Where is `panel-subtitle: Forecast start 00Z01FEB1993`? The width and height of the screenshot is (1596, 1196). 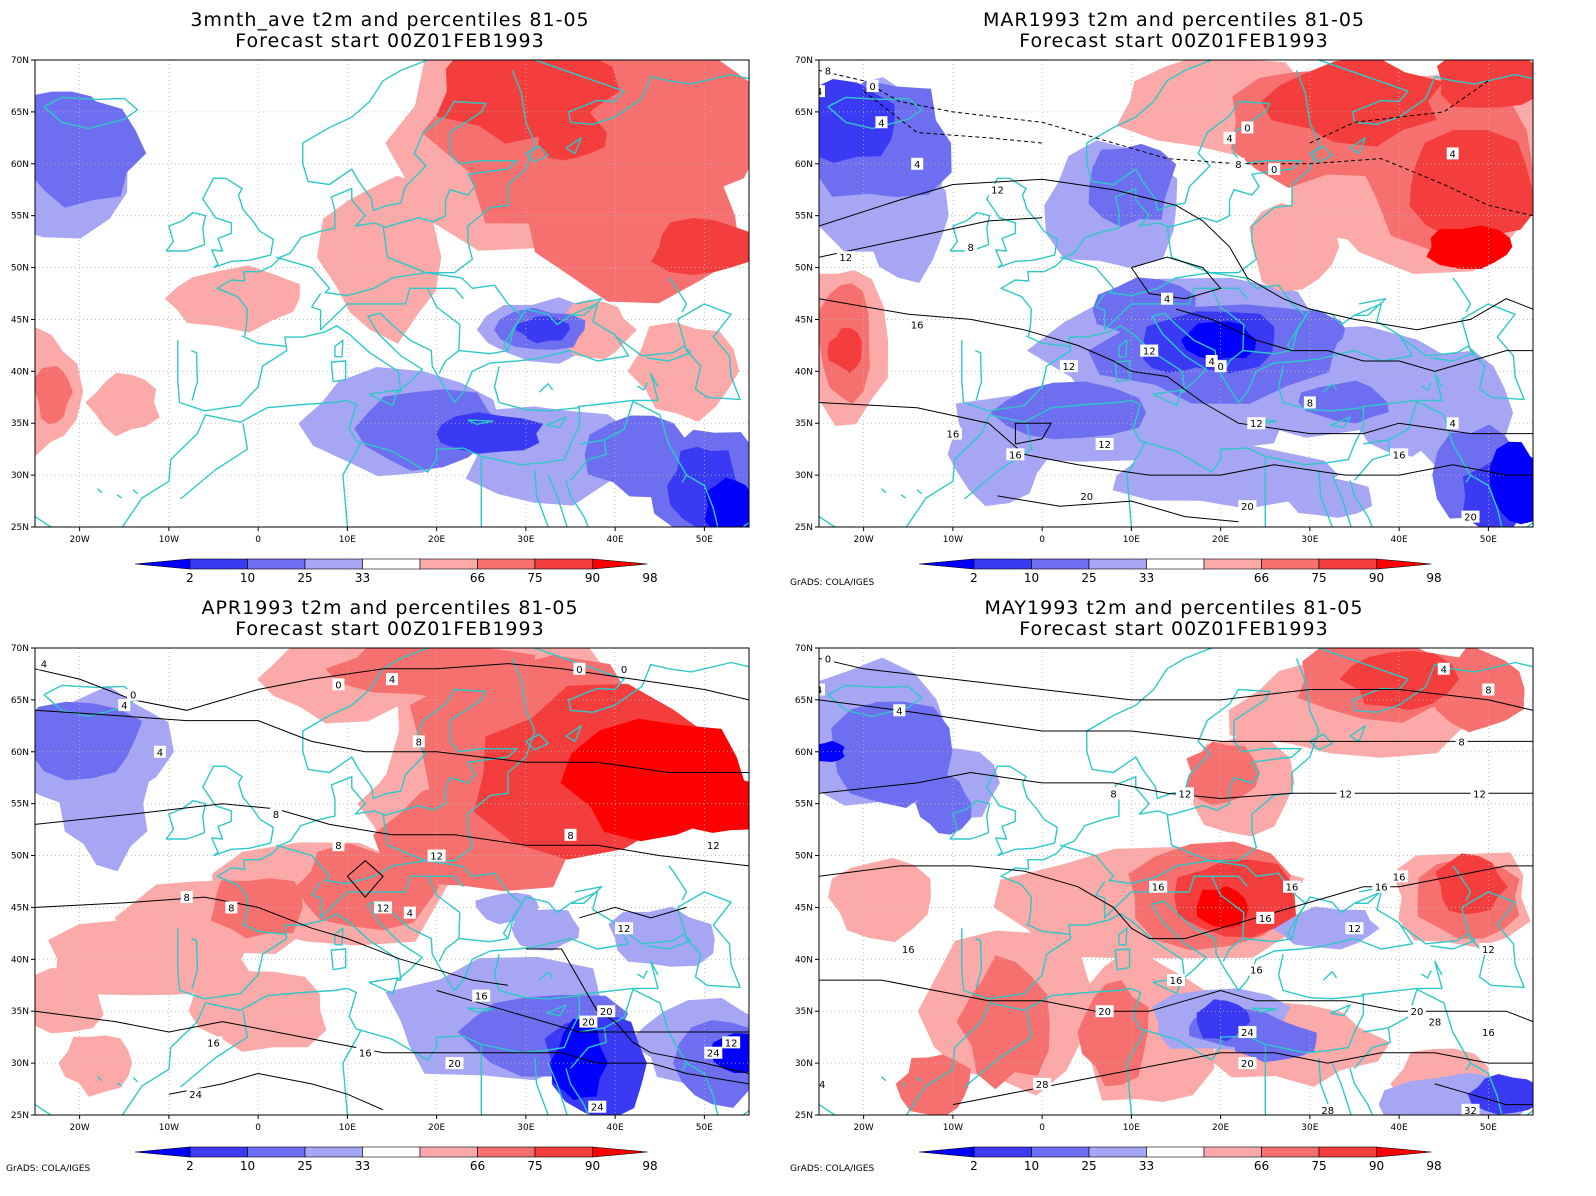 panel-subtitle: Forecast start 00Z01FEB1993 is located at coordinates (1174, 629).